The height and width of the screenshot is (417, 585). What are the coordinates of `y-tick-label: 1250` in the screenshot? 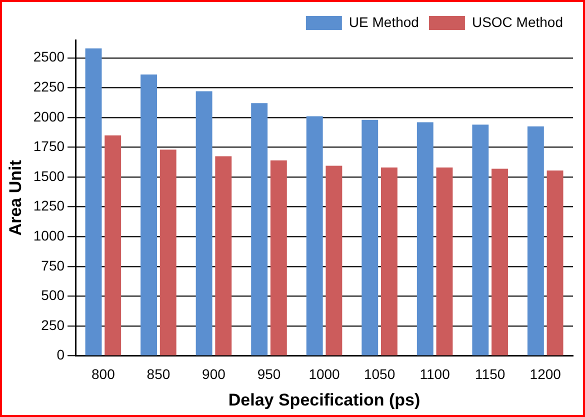 It's located at (49, 206).